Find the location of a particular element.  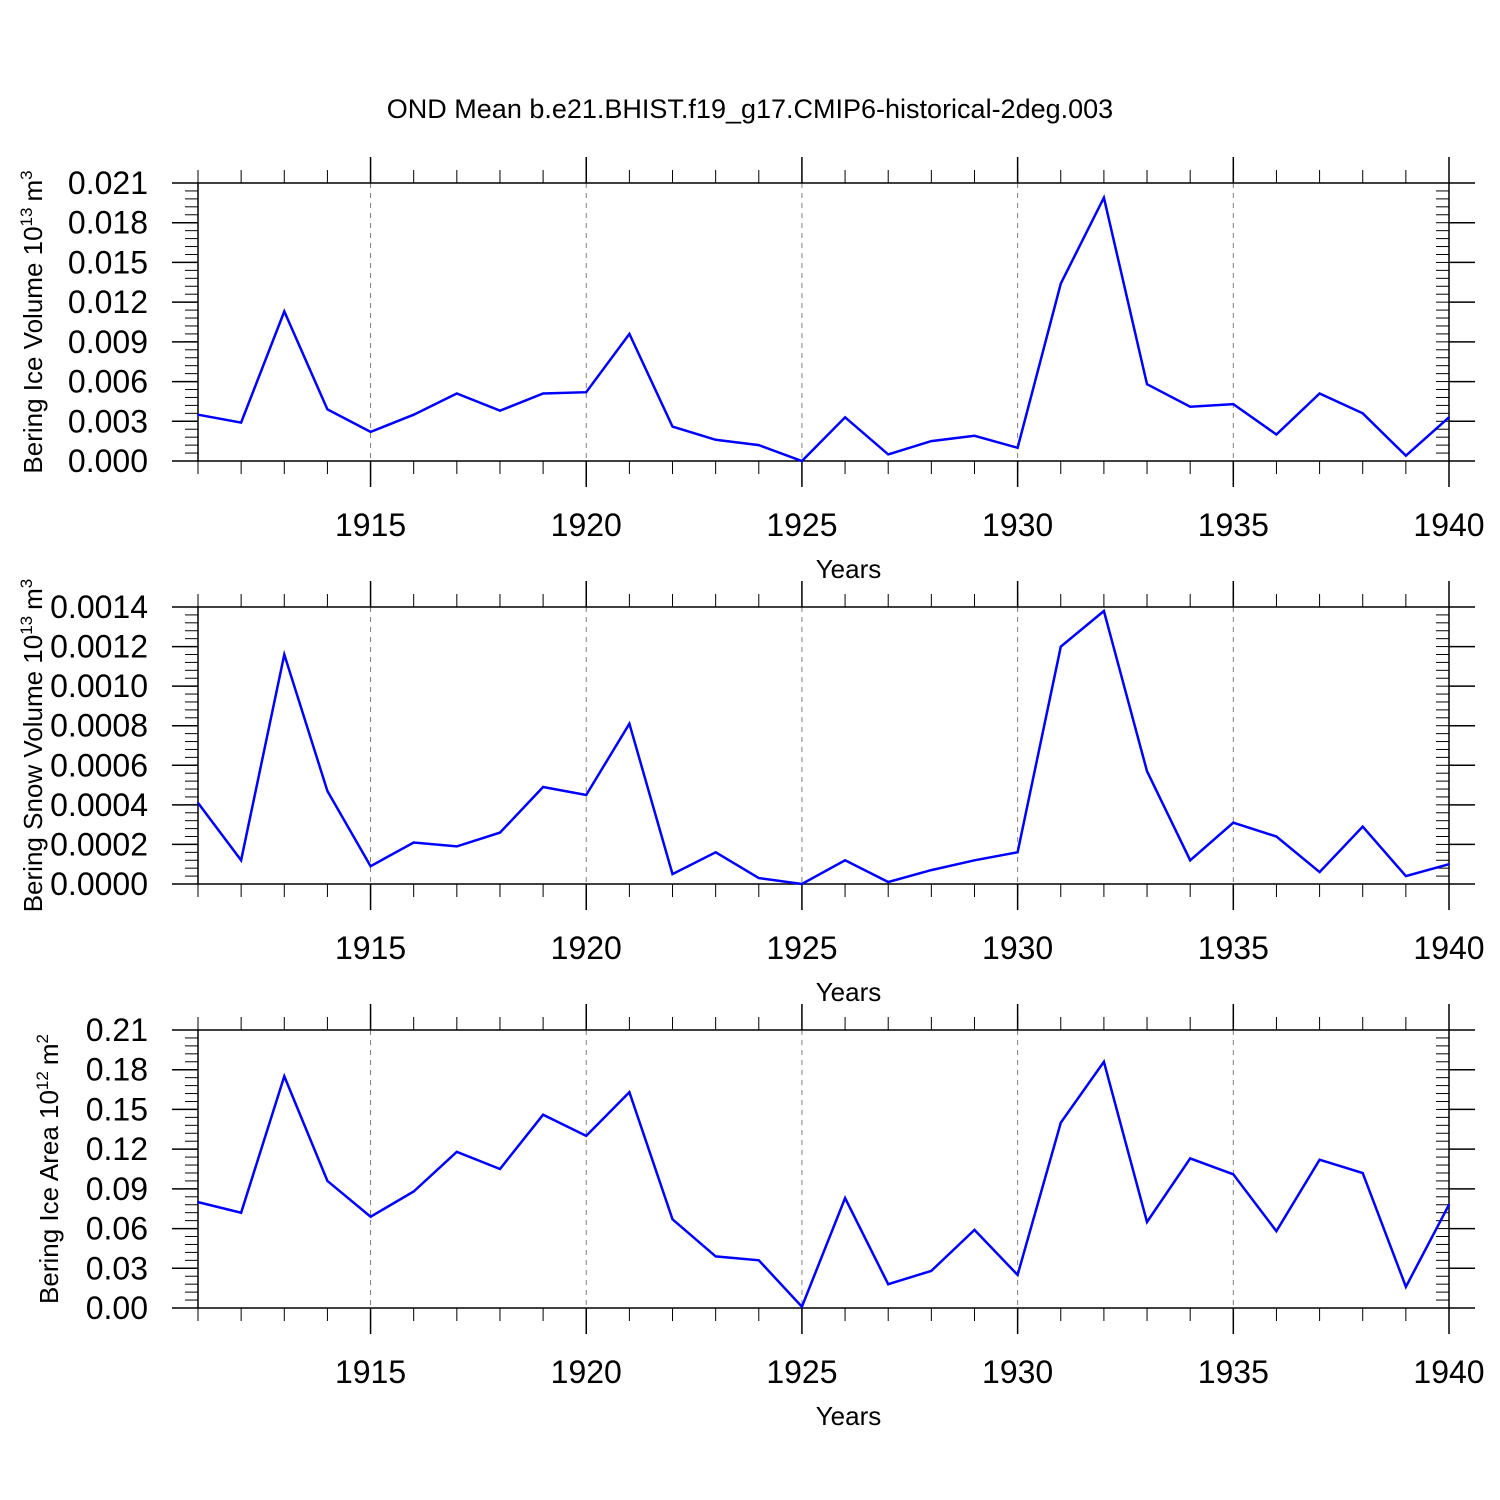

y-tick-label: 0.000 is located at coordinates (108, 461).